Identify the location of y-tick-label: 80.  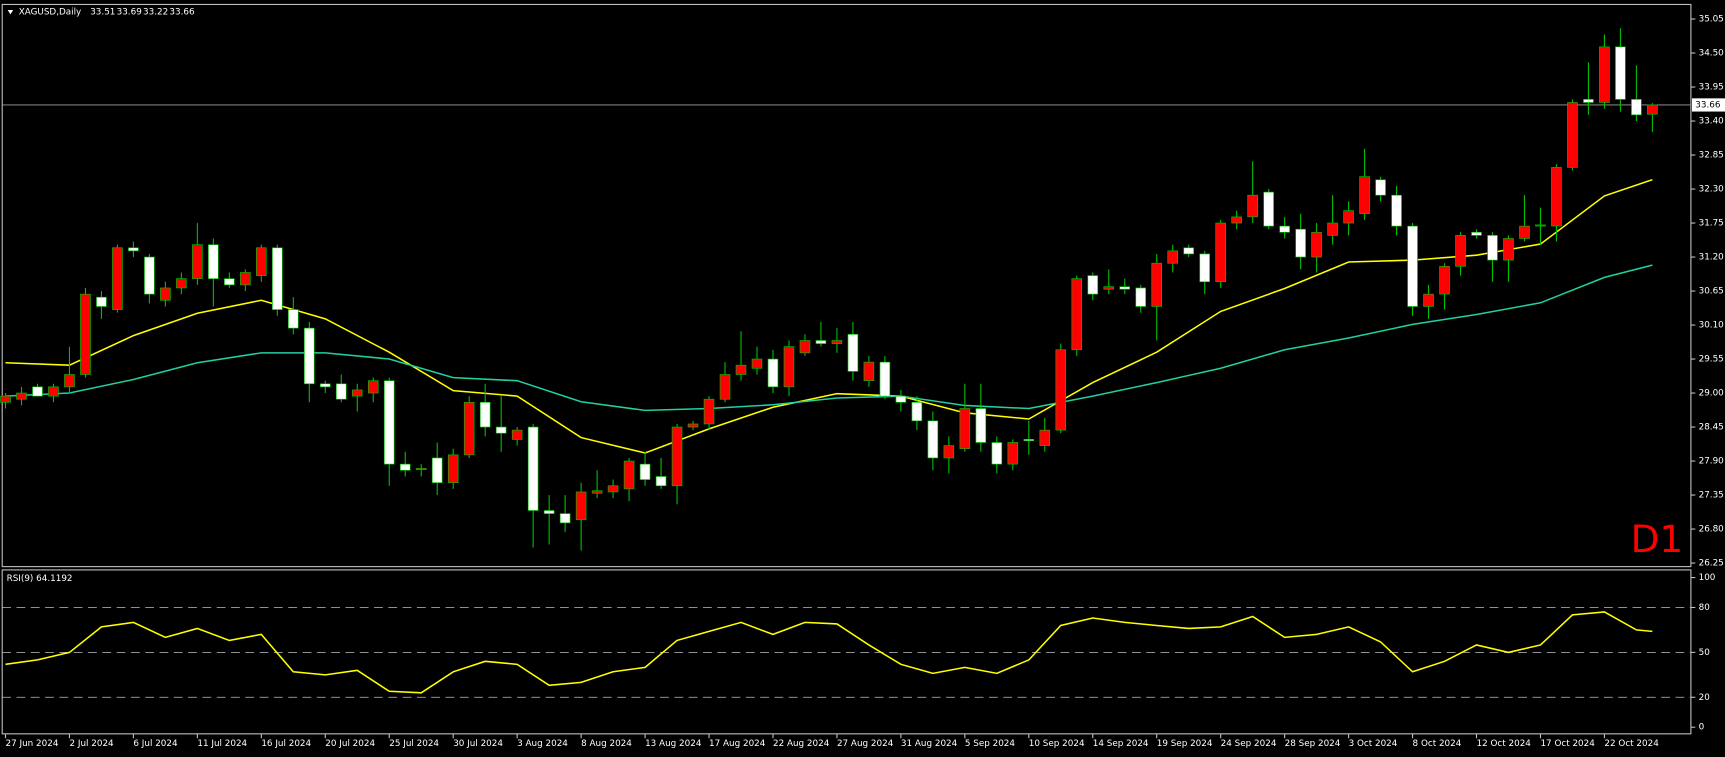
(1705, 608).